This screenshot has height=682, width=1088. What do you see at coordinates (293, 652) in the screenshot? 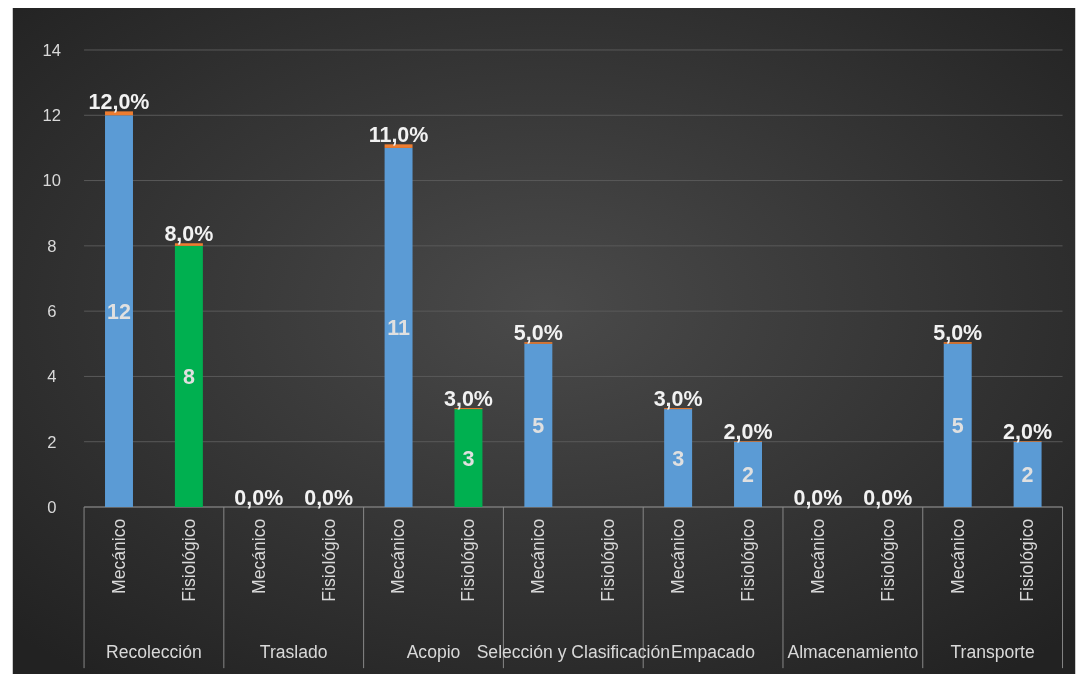
I see `text: Traslado` at bounding box center [293, 652].